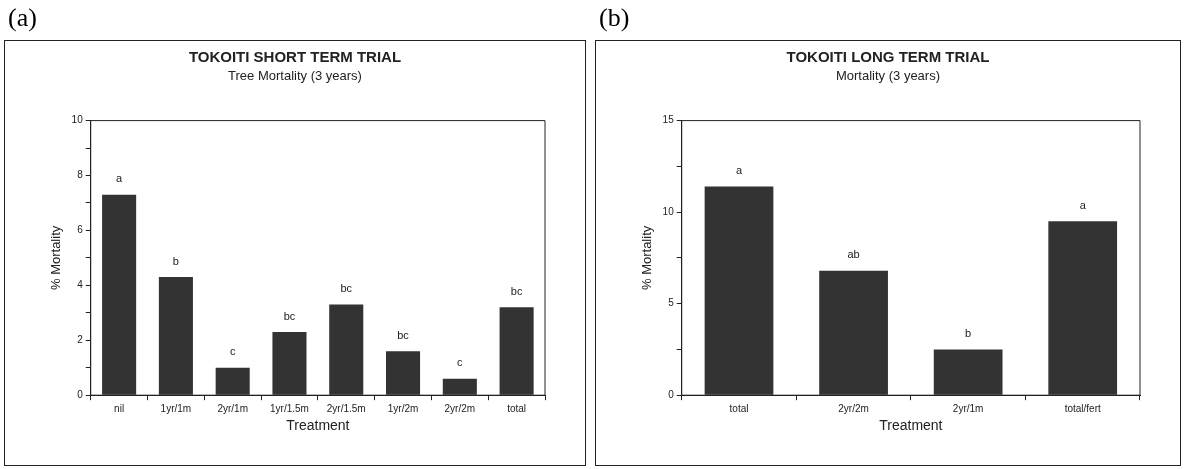 This screenshot has width=1185, height=469. Describe the element at coordinates (614, 18) in the screenshot. I see `text: (b)` at that location.